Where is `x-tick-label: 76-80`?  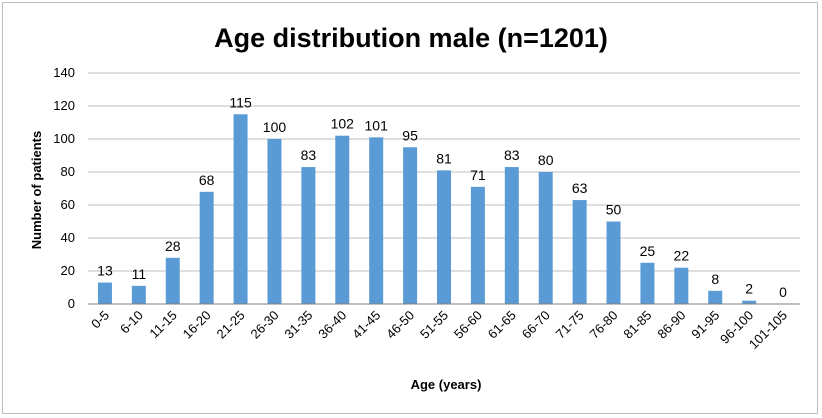 x-tick-label: 76-80 is located at coordinates (604, 325).